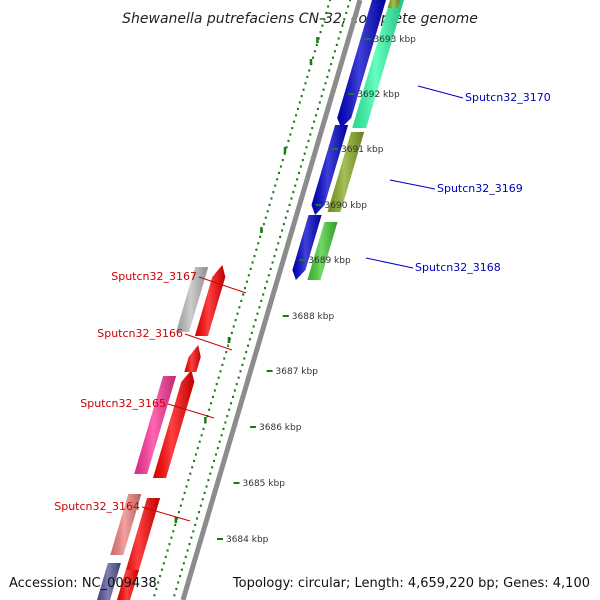 The width and height of the screenshot is (600, 600). Describe the element at coordinates (313, 317) in the screenshot. I see `scale-tick-label: 3688 kbp` at that location.